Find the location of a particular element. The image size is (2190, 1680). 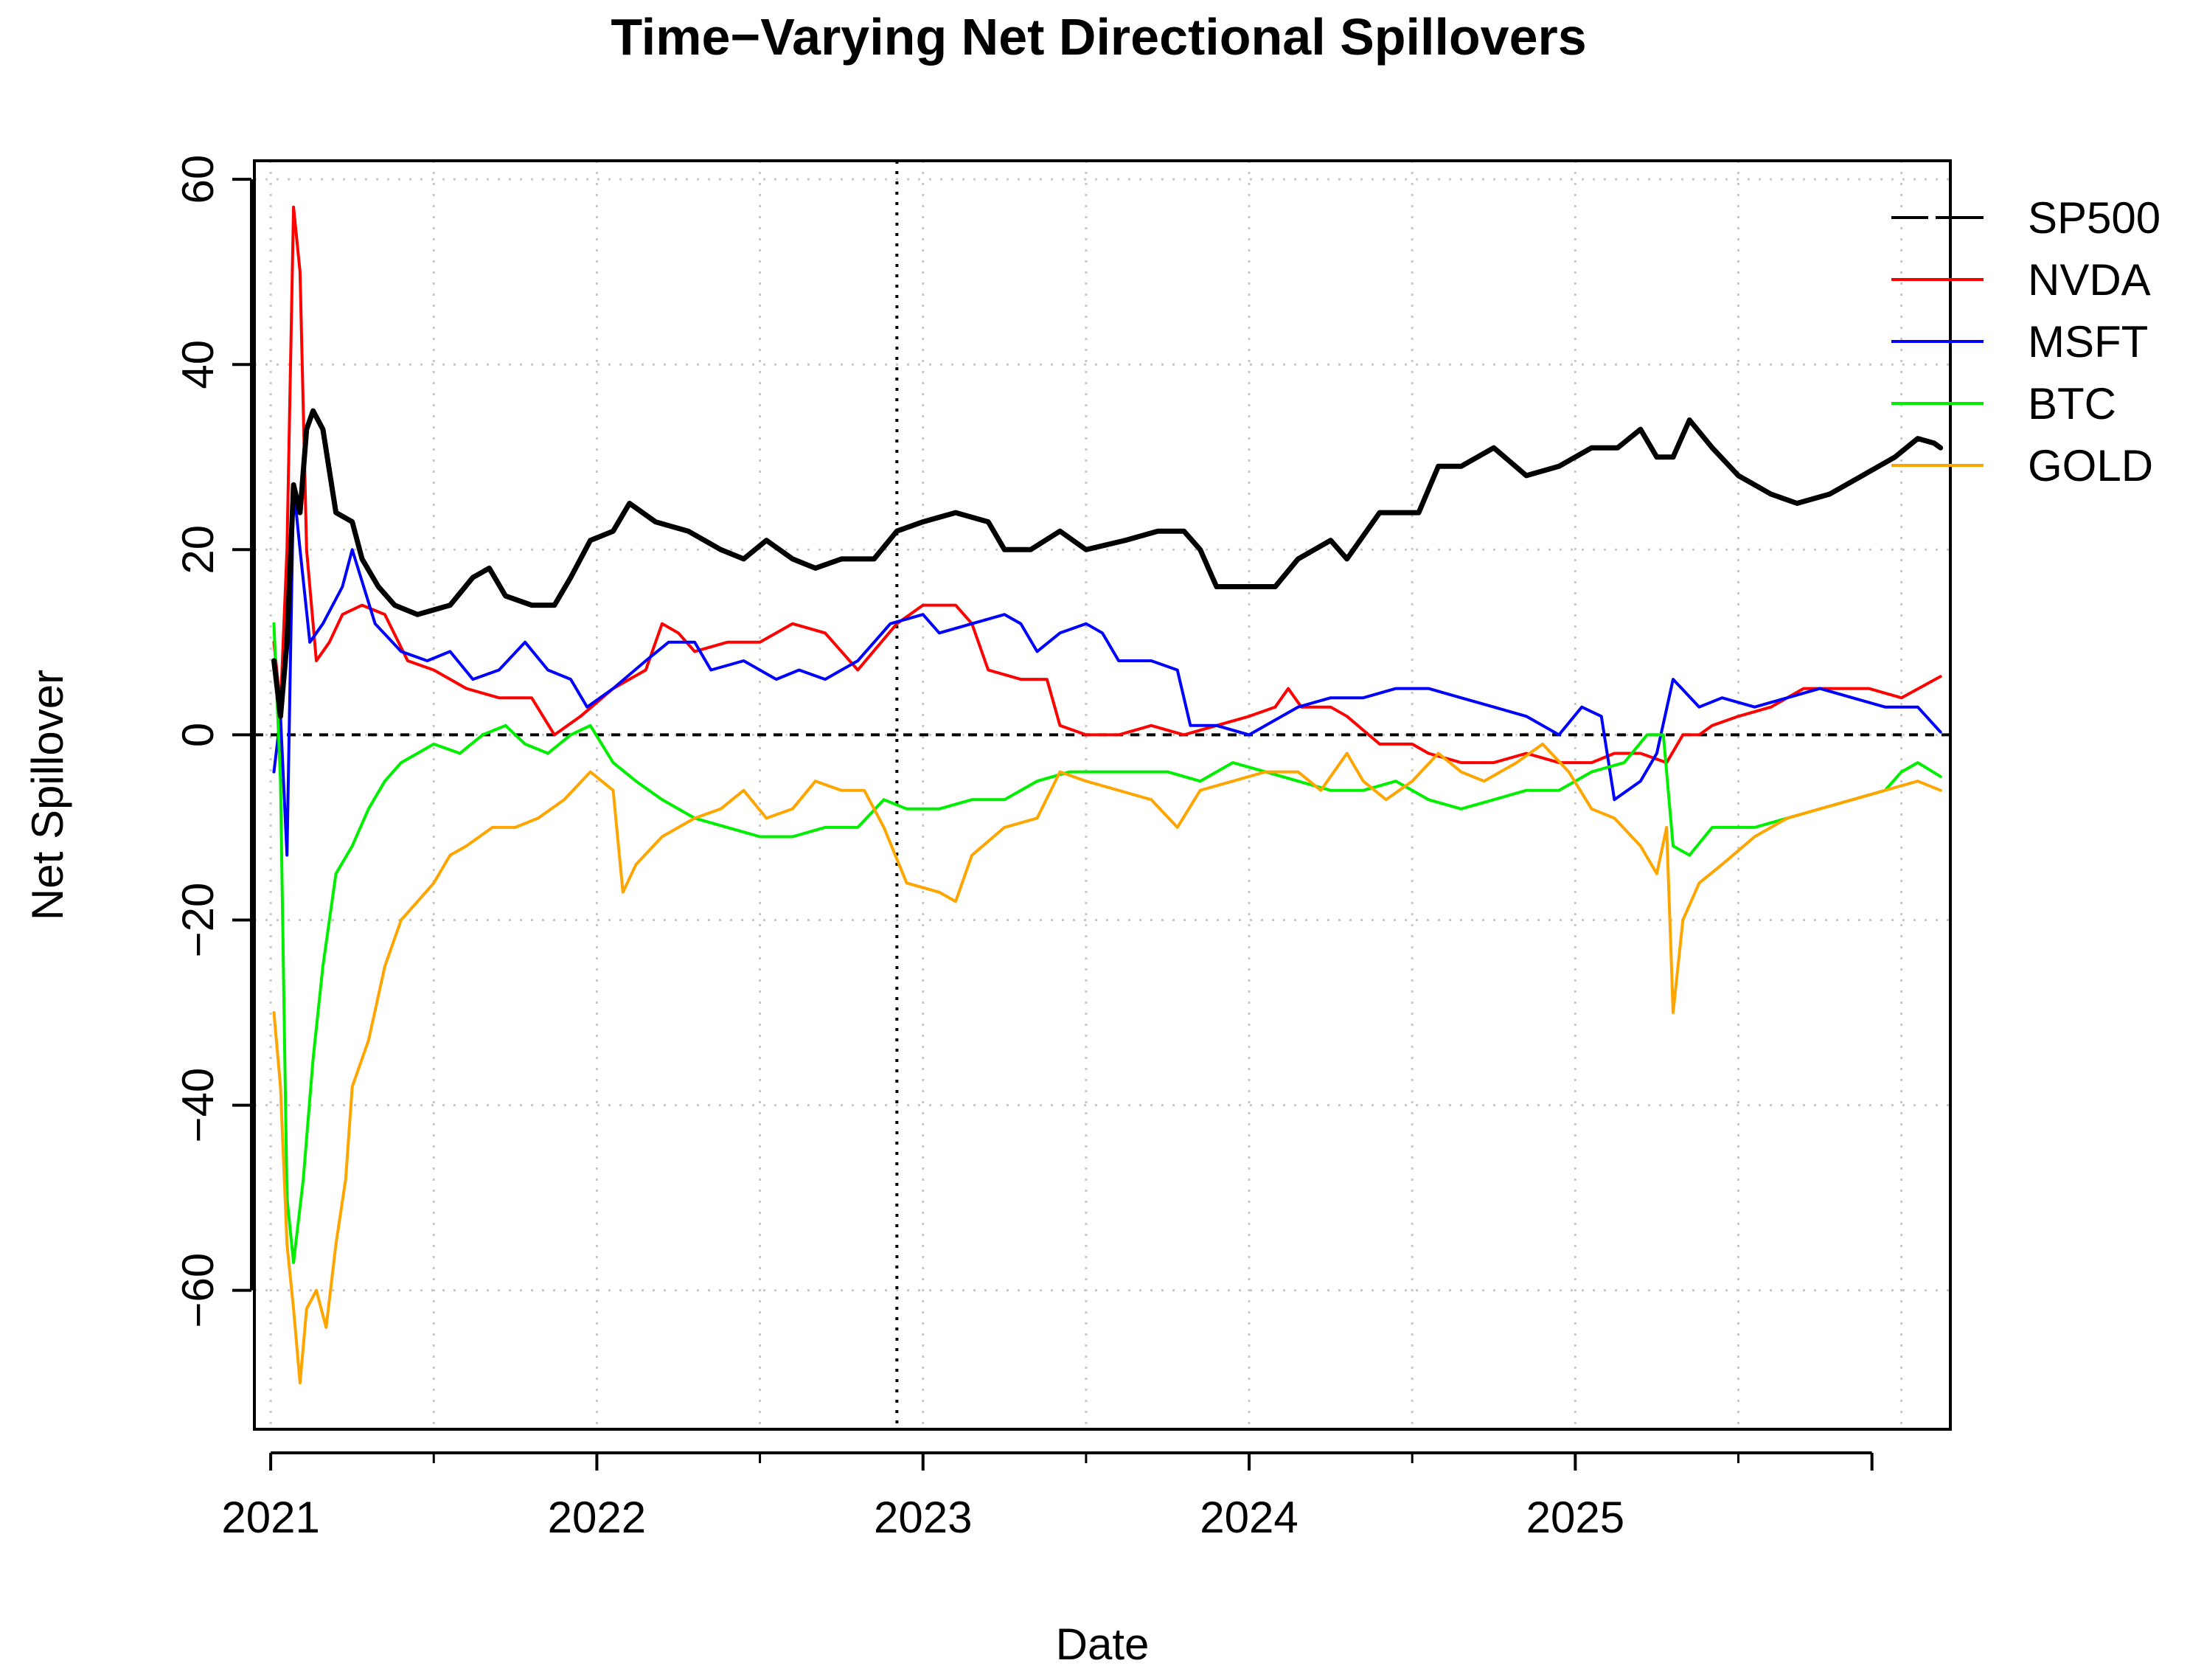

y-axis-label: Net Spillover is located at coordinates (47, 795).